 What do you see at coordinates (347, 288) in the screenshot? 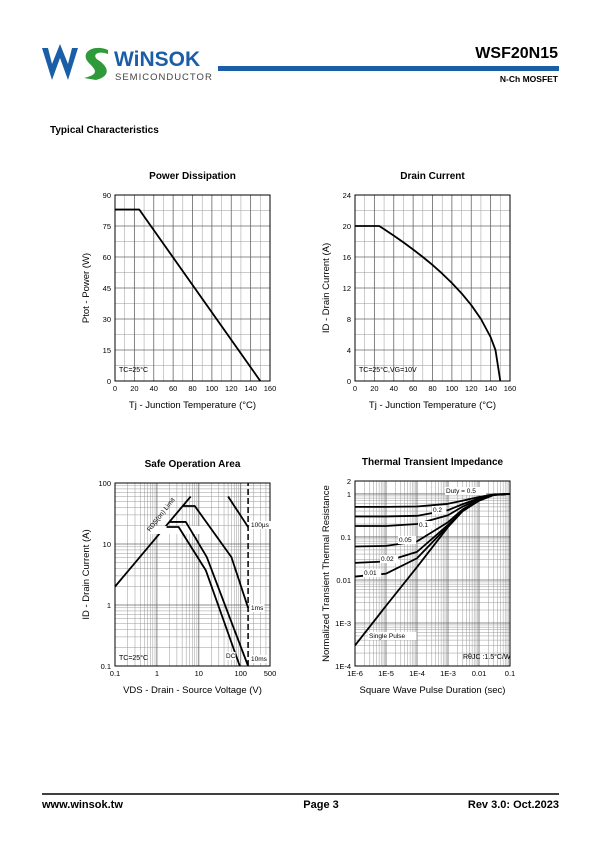
I see `y-tick-label: 12` at bounding box center [347, 288].